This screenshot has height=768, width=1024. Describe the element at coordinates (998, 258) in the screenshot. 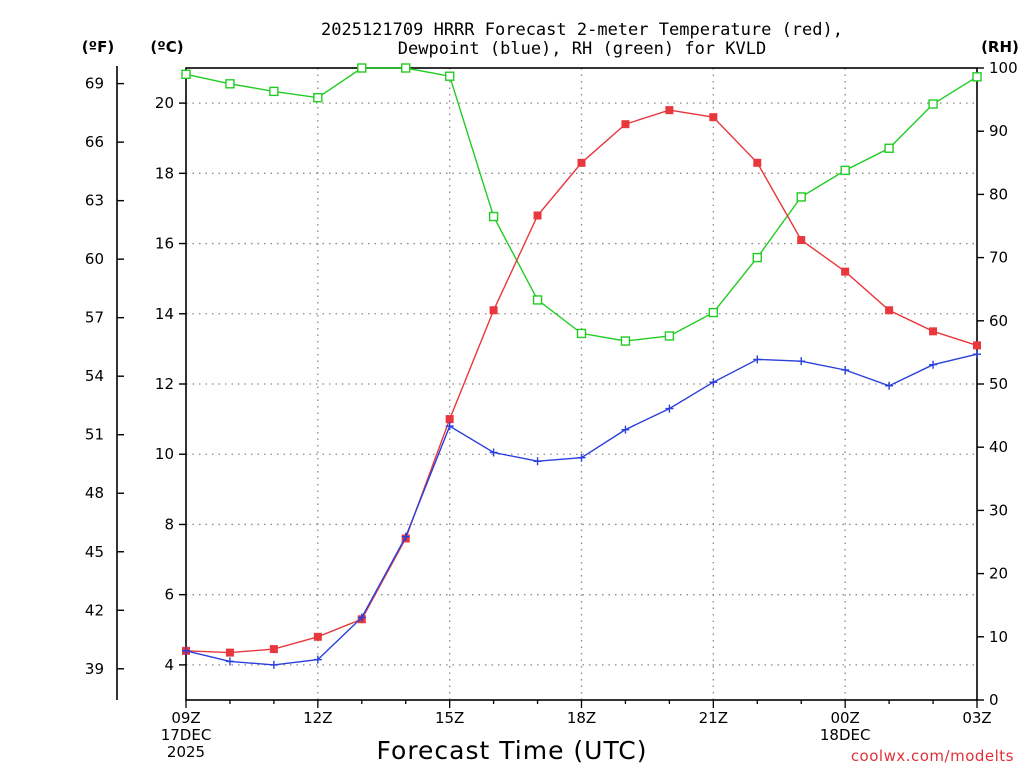

I see `rh-tick-label-70: 70` at that location.